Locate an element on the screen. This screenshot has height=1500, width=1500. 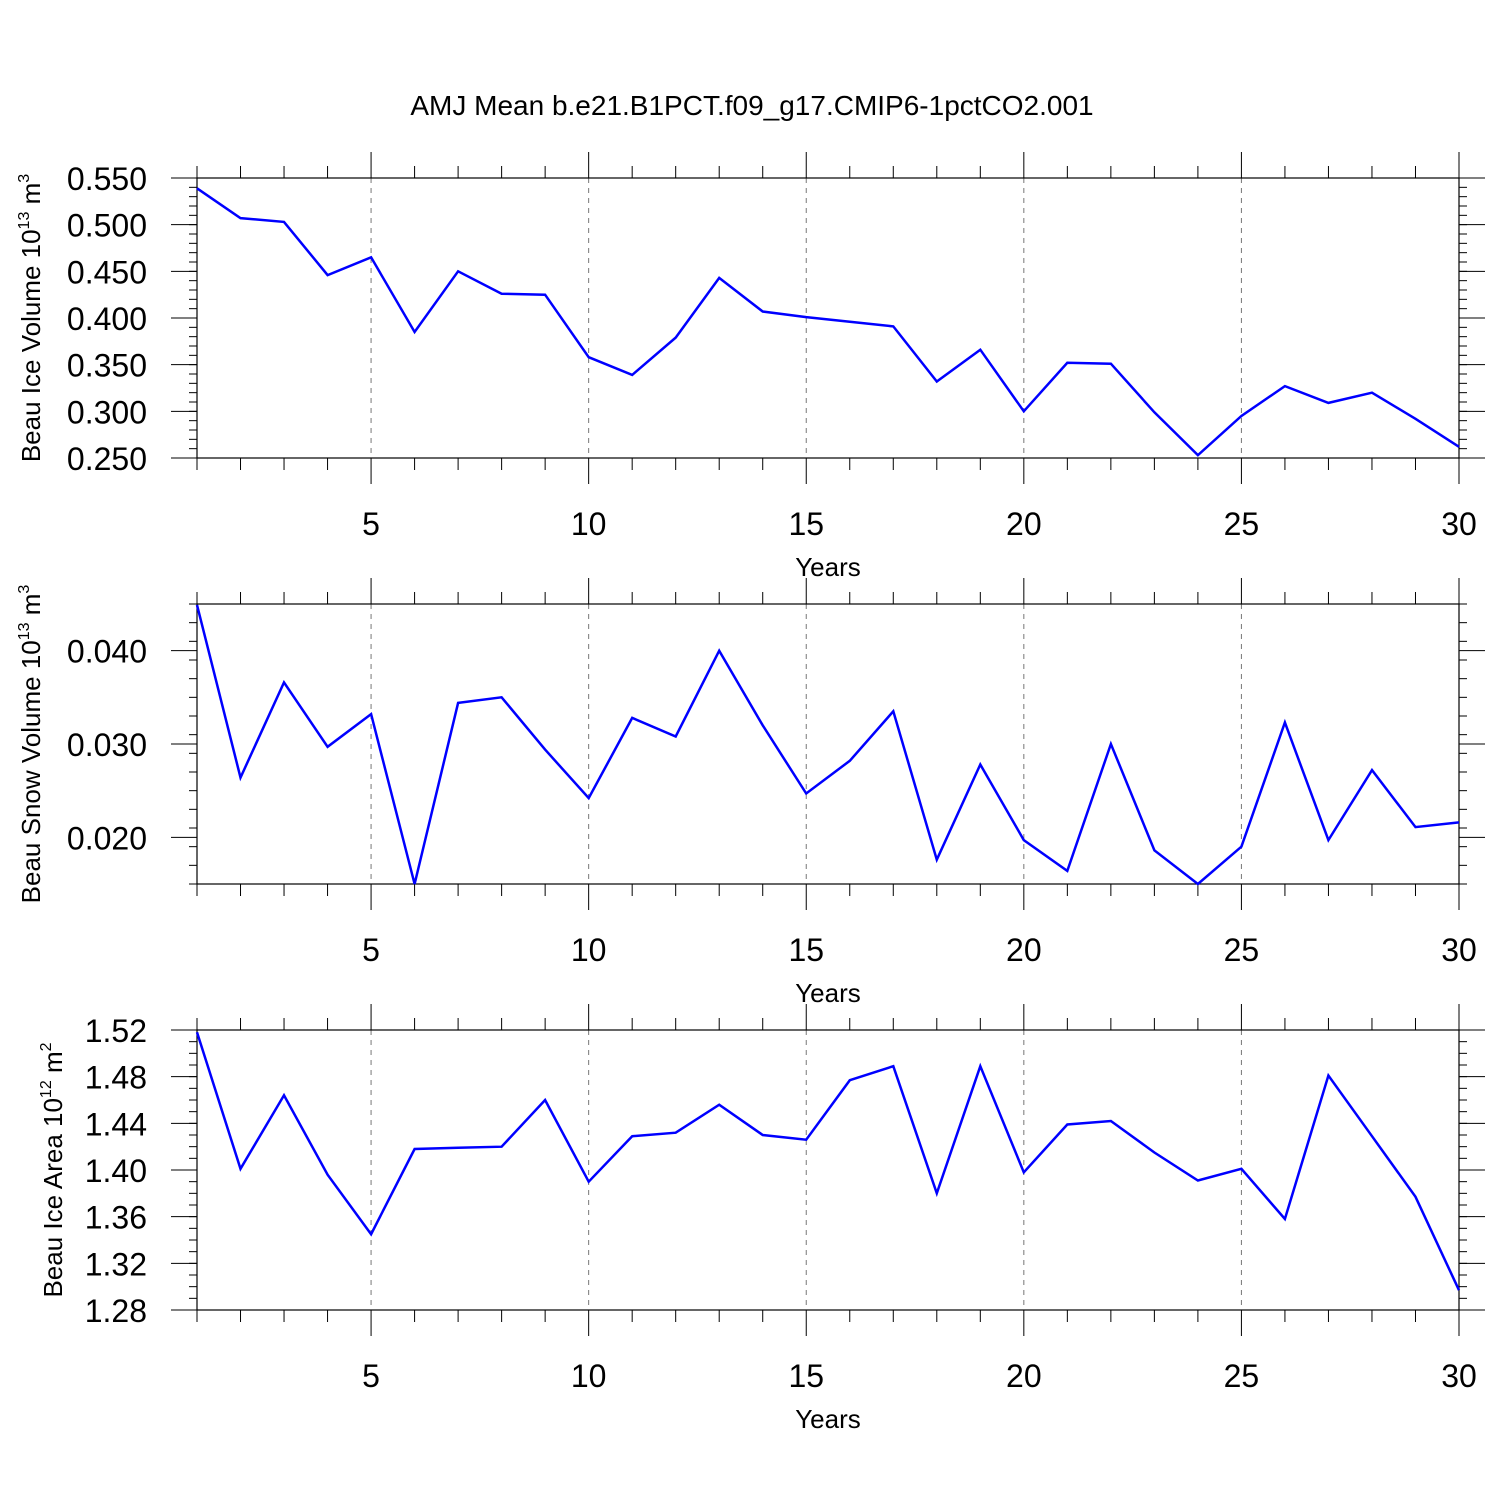
y-tick-label: 0.550 is located at coordinates (107, 179).